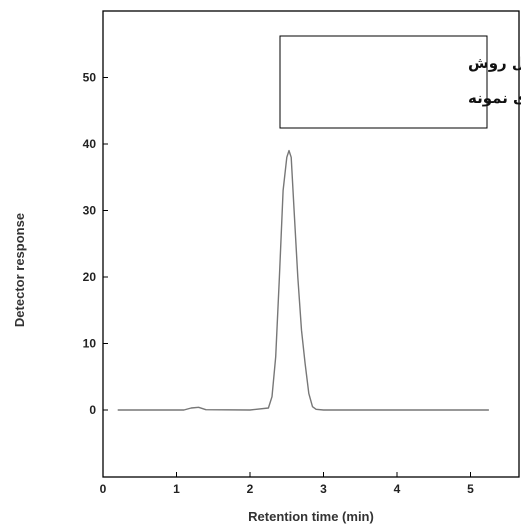  Describe the element at coordinates (103, 489) in the screenshot. I see `x-tick-label-0: 0` at that location.